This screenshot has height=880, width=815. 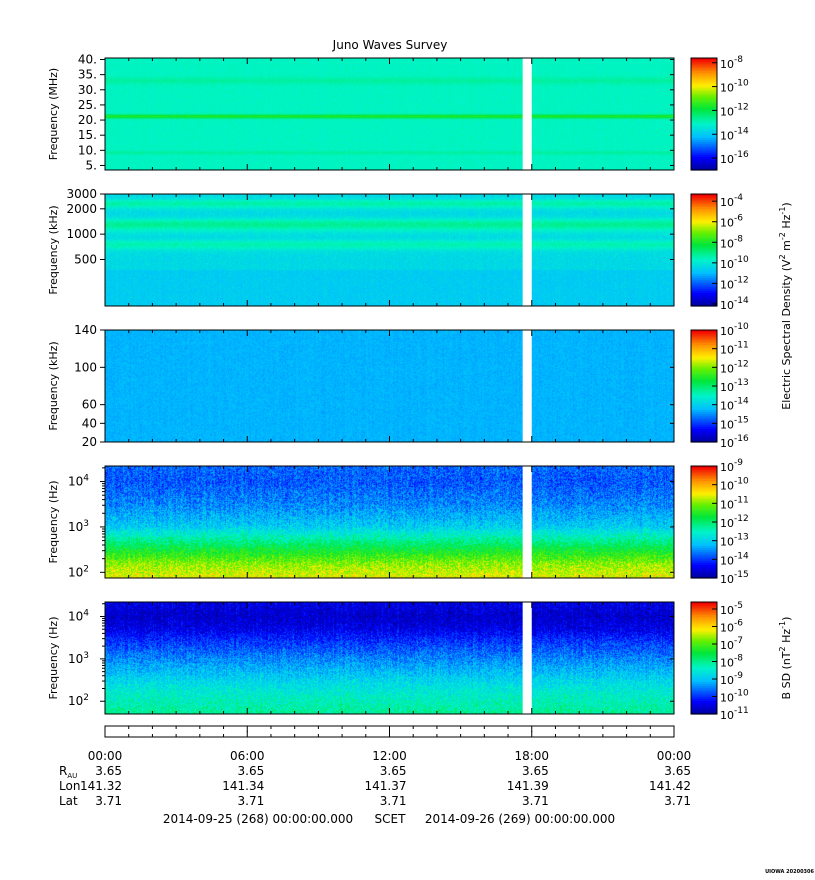 What do you see at coordinates (87, 120) in the screenshot?
I see `y-tick-label: 20.` at bounding box center [87, 120].